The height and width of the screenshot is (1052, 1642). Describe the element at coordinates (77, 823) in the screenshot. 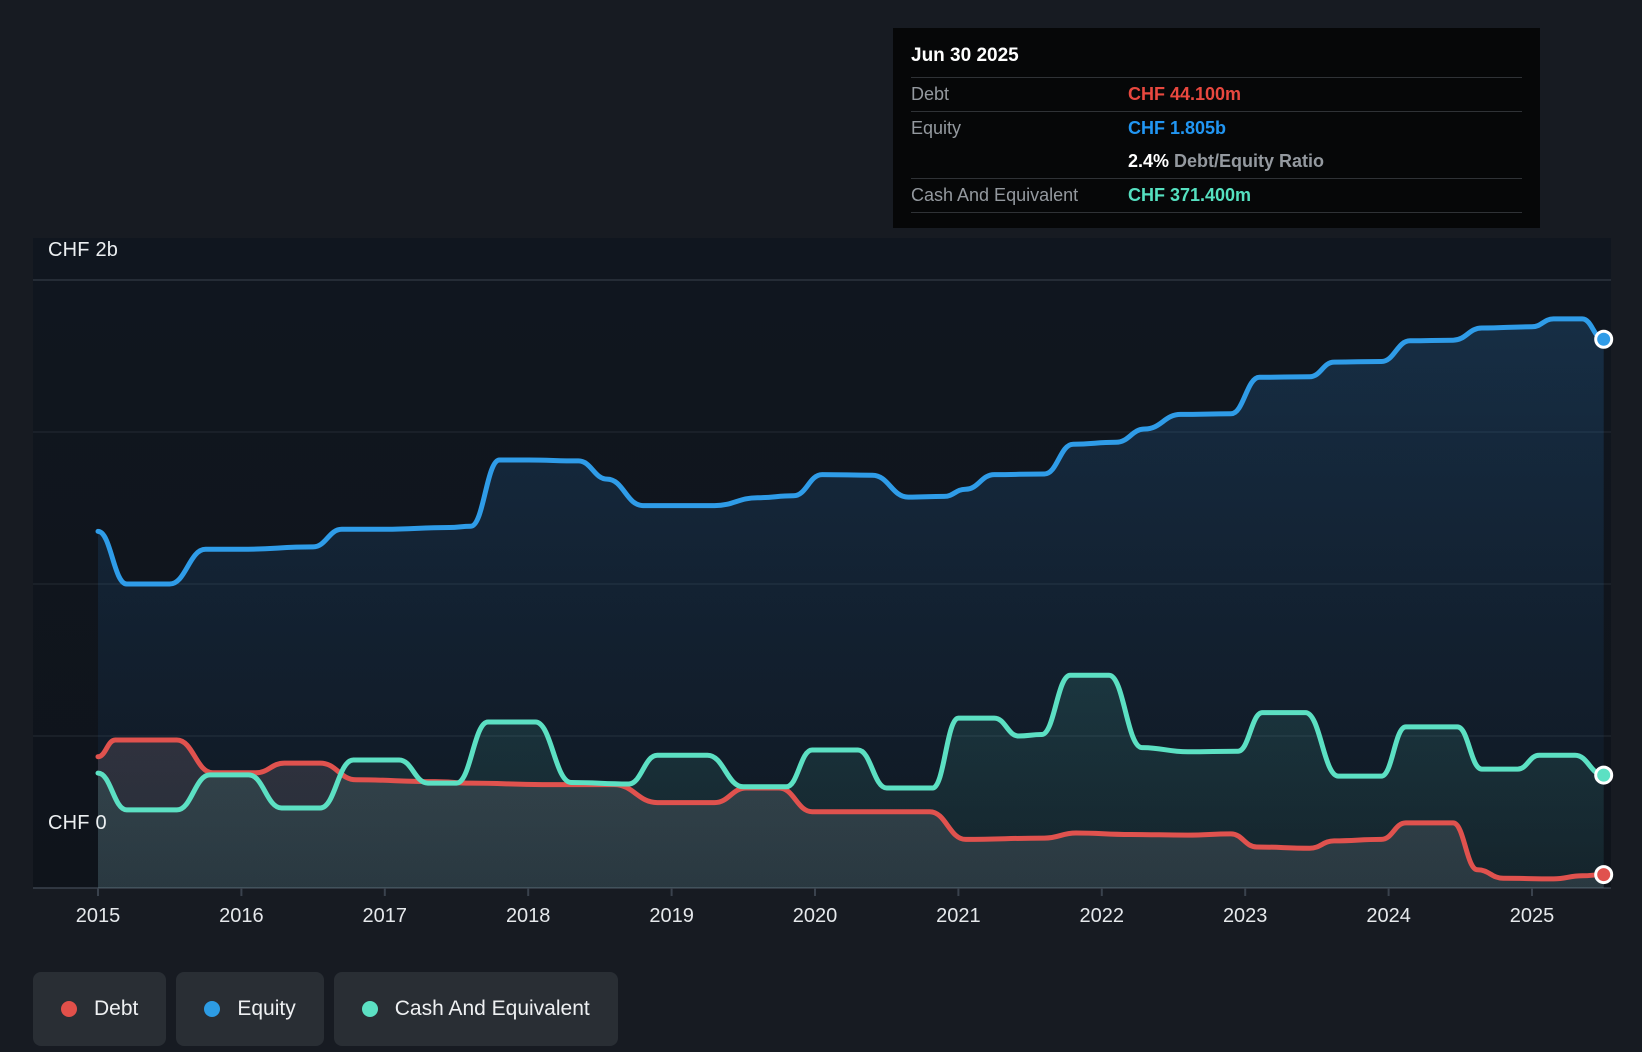

I see `y-axis-zero-label: CHF 0` at that location.